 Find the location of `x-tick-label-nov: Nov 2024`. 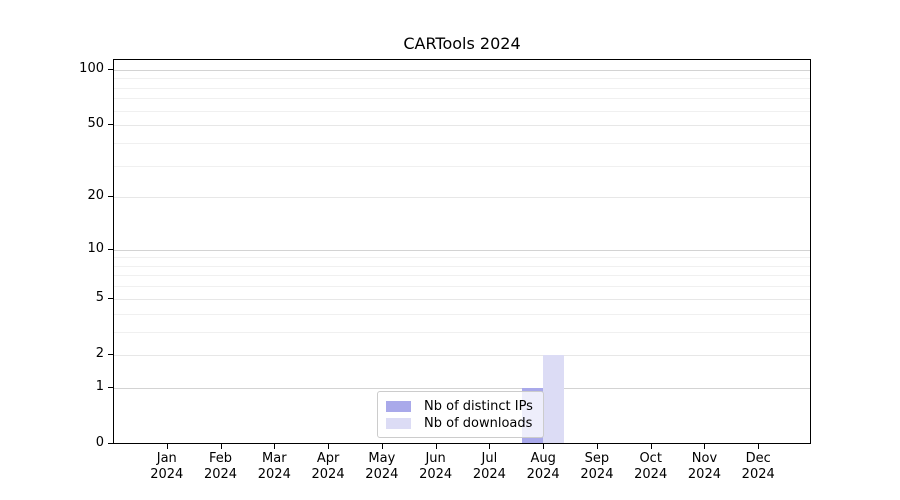

x-tick-label-nov: Nov 2024 is located at coordinates (704, 466).